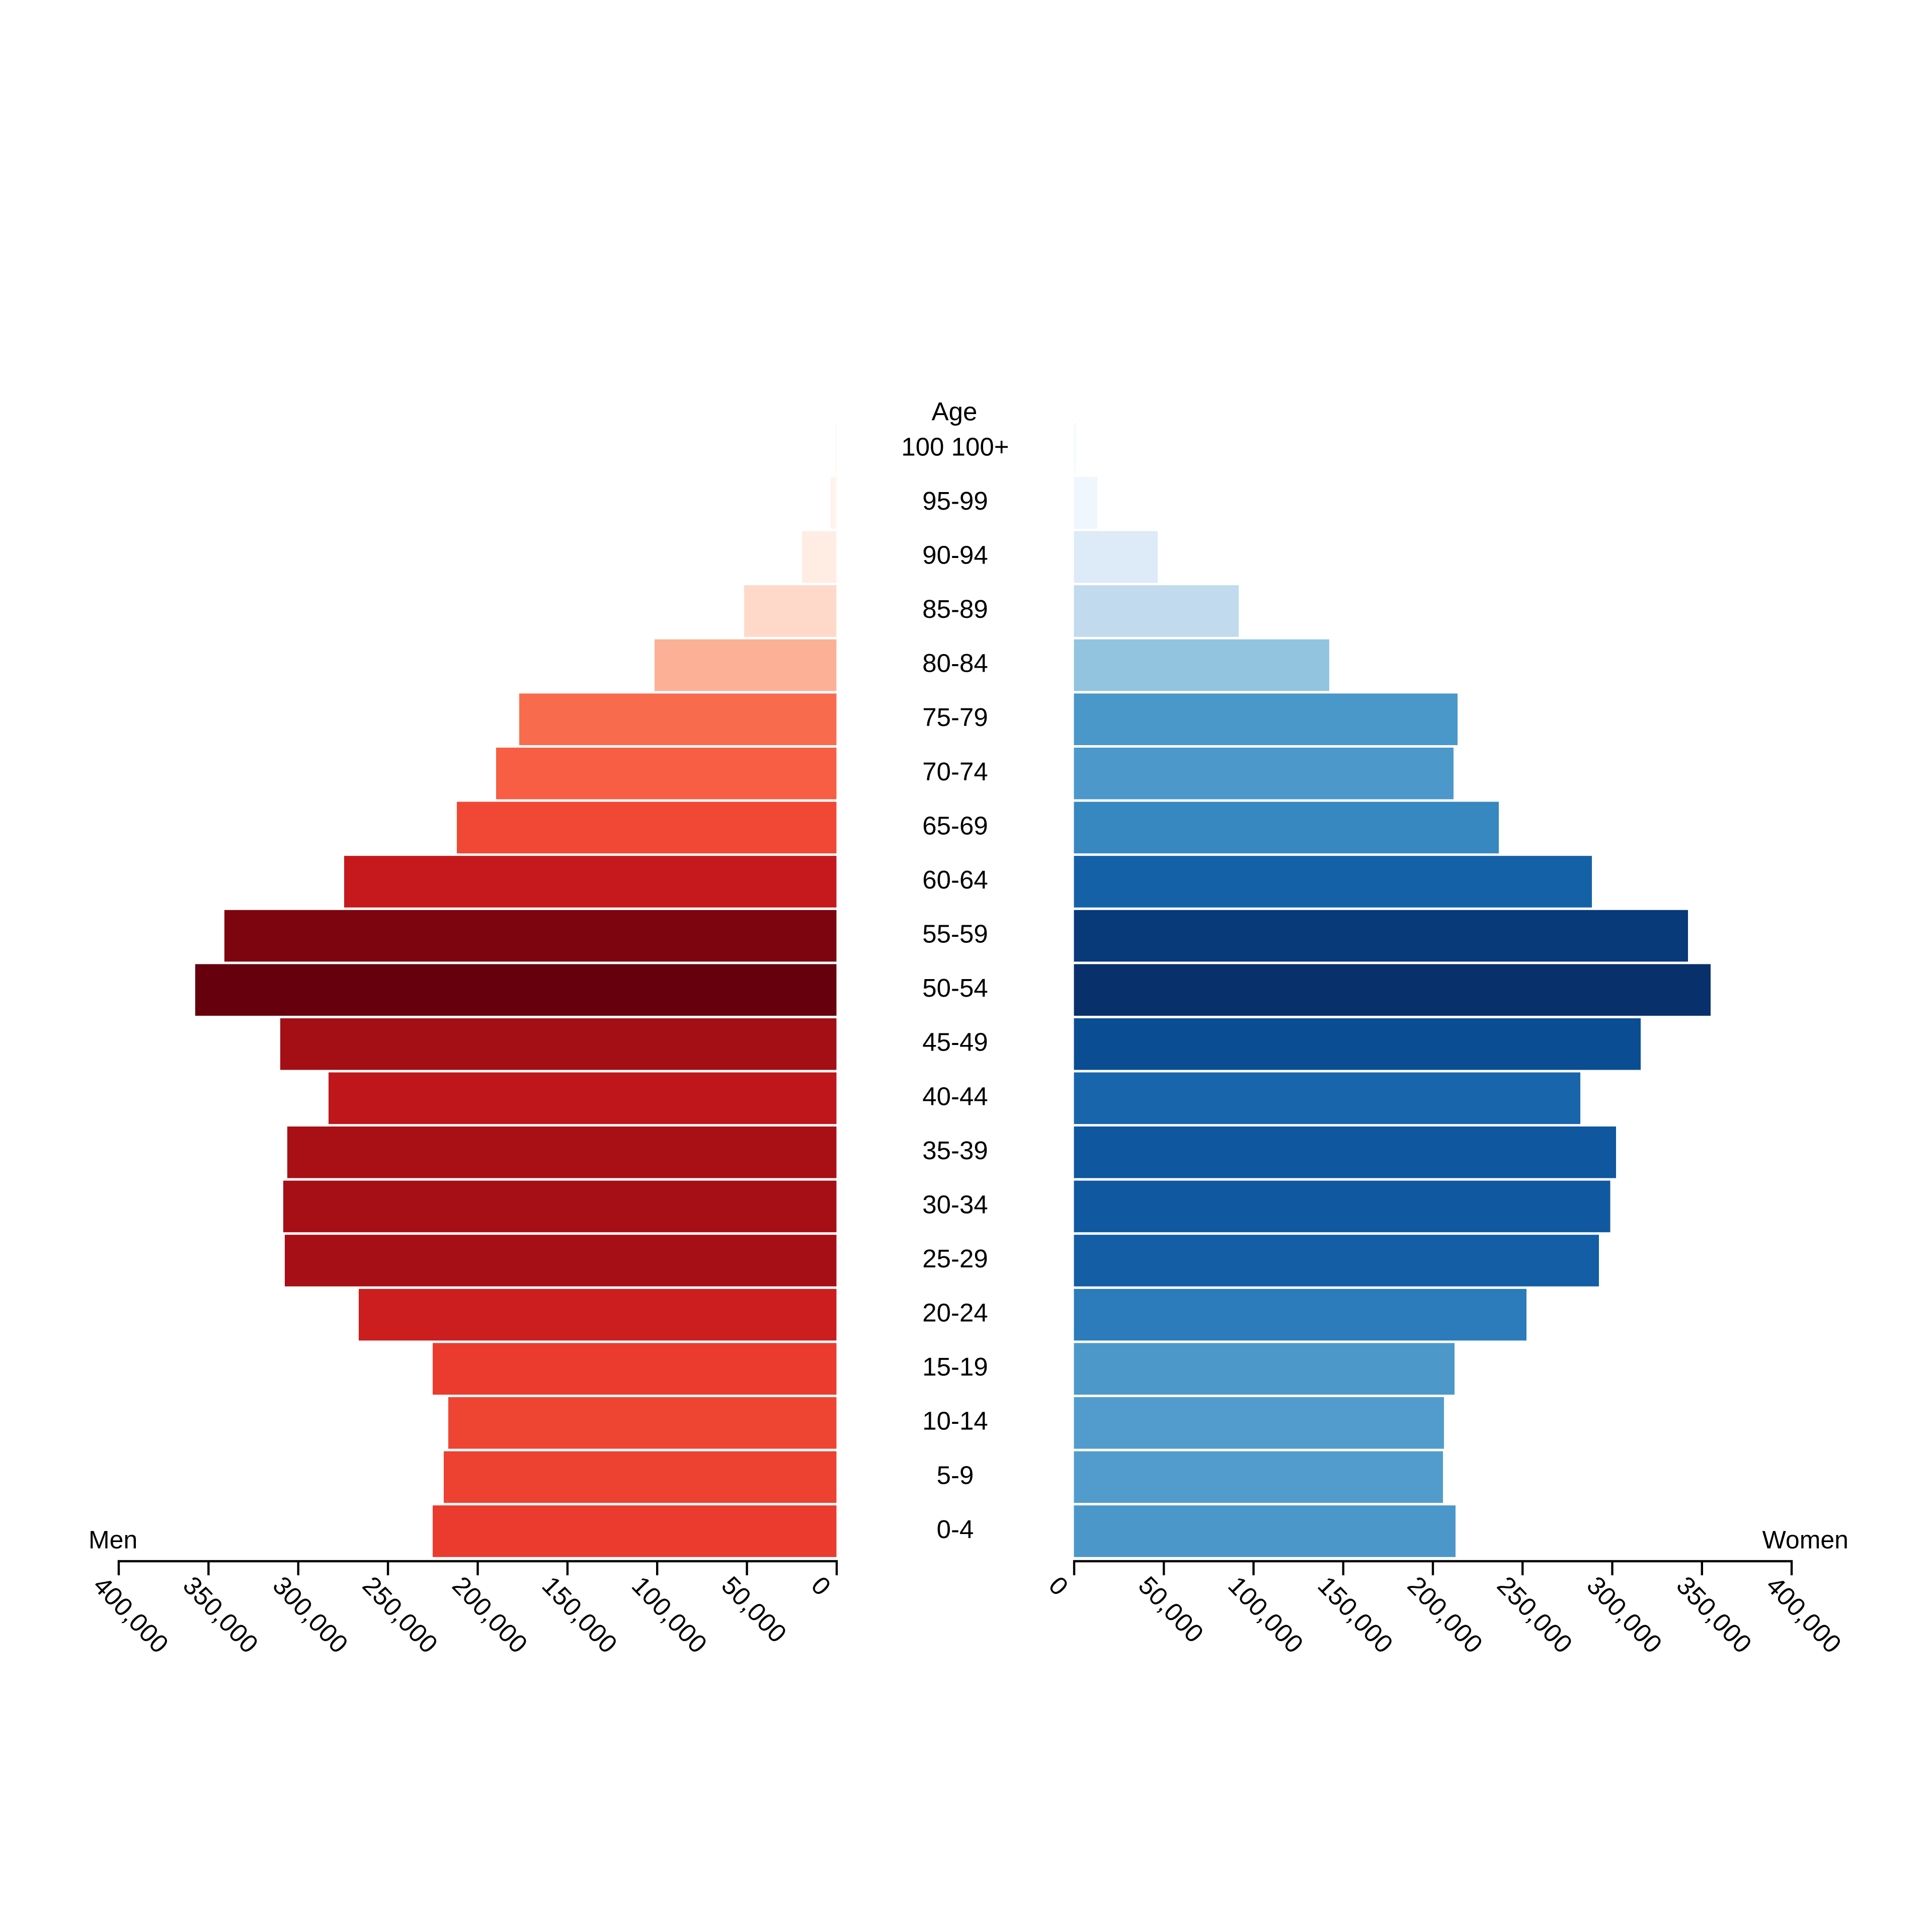  I want to click on svg-text: 10-14, so click(955, 1421).